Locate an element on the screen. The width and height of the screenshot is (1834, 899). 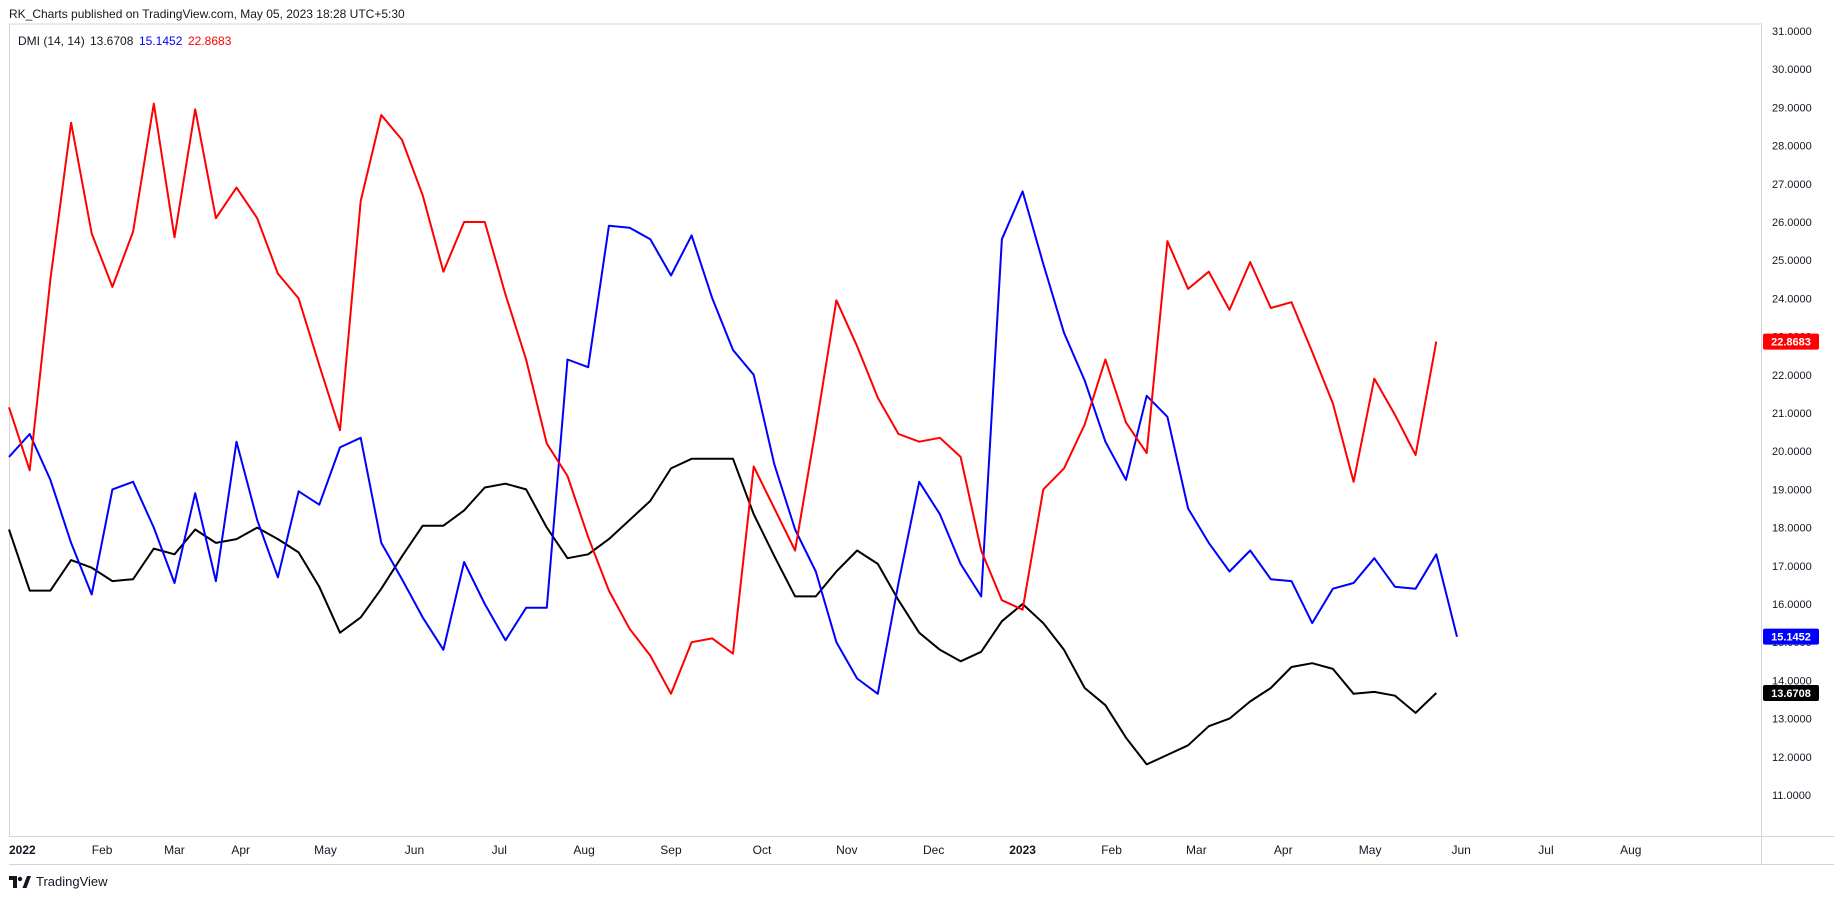
y-tick-label: 24.0000 is located at coordinates (1792, 299).